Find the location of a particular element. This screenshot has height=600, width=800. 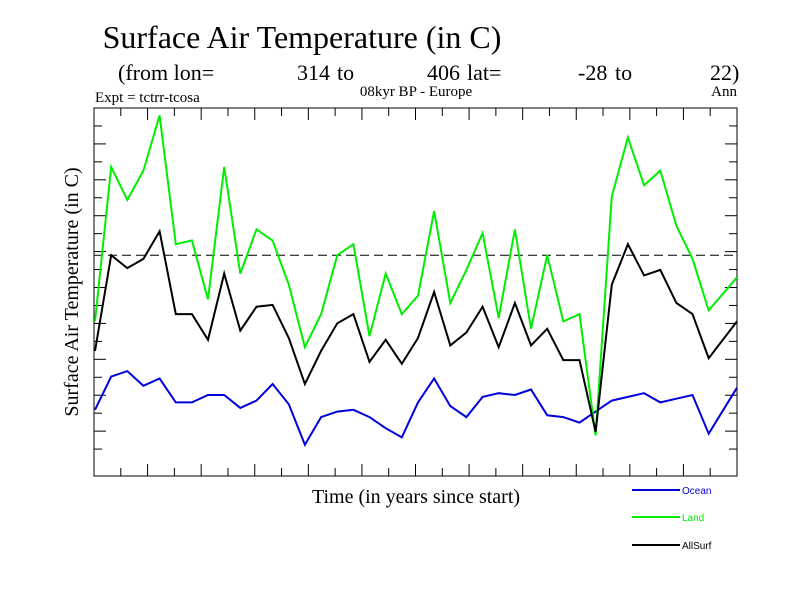

subtitle-prefix: (from lon= is located at coordinates (166, 72).